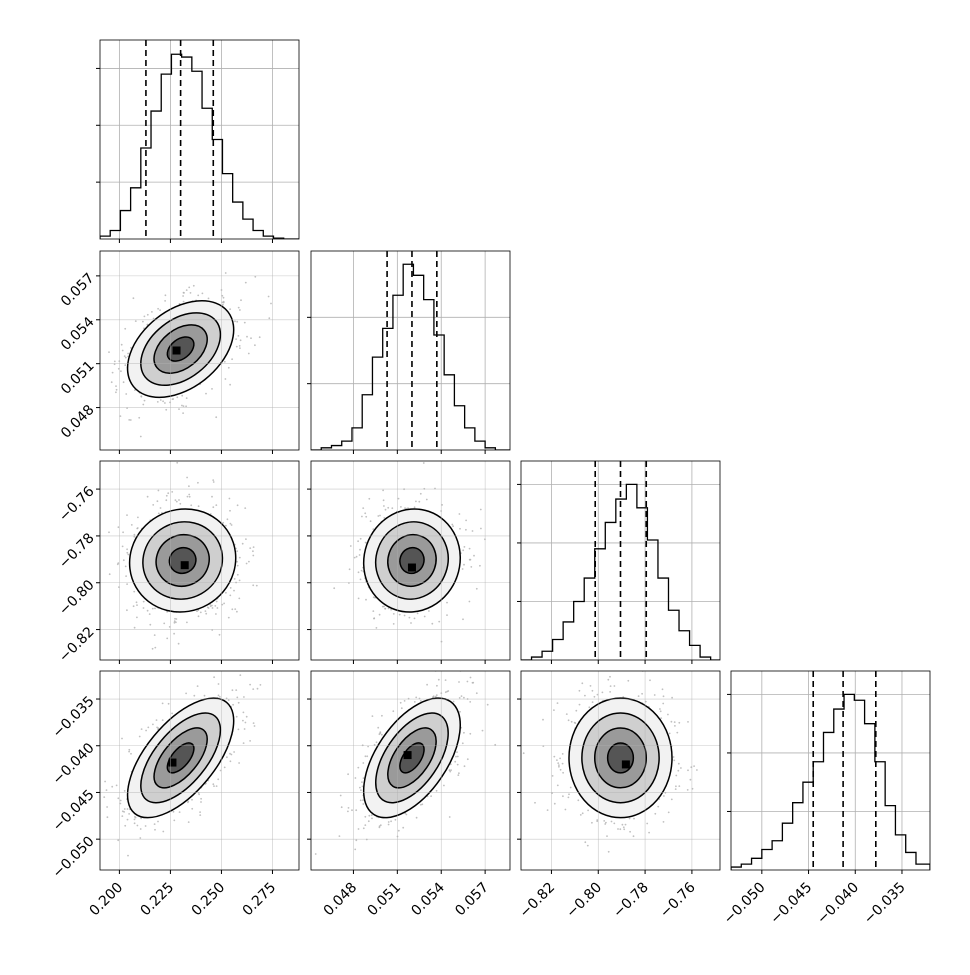 The height and width of the screenshot is (975, 970). What do you see at coordinates (538, 901) in the screenshot?
I see `x-tick-label: −0.82` at bounding box center [538, 901].